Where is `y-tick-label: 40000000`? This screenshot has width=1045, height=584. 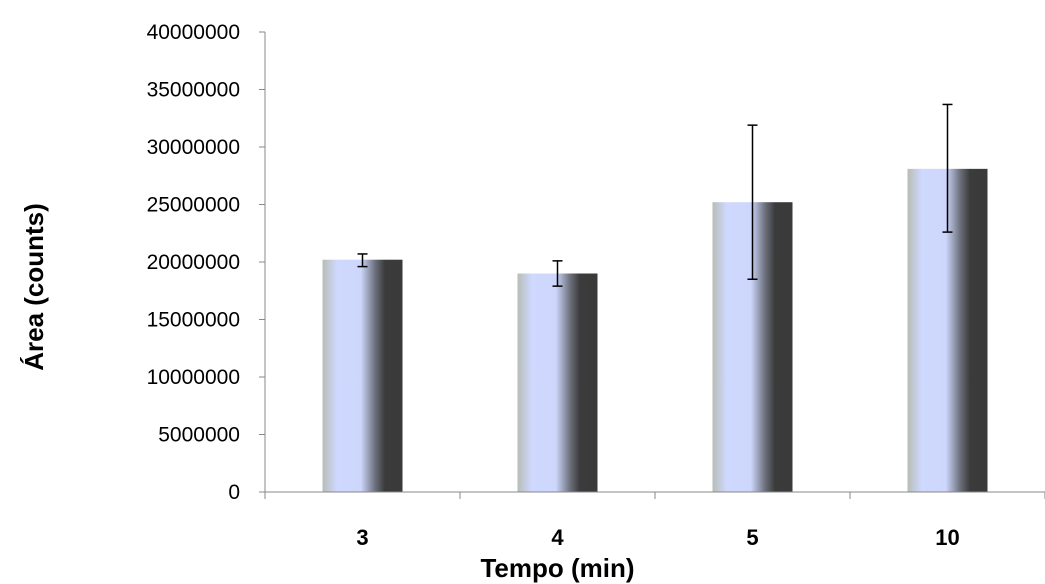 y-tick-label: 40000000 is located at coordinates (193, 32).